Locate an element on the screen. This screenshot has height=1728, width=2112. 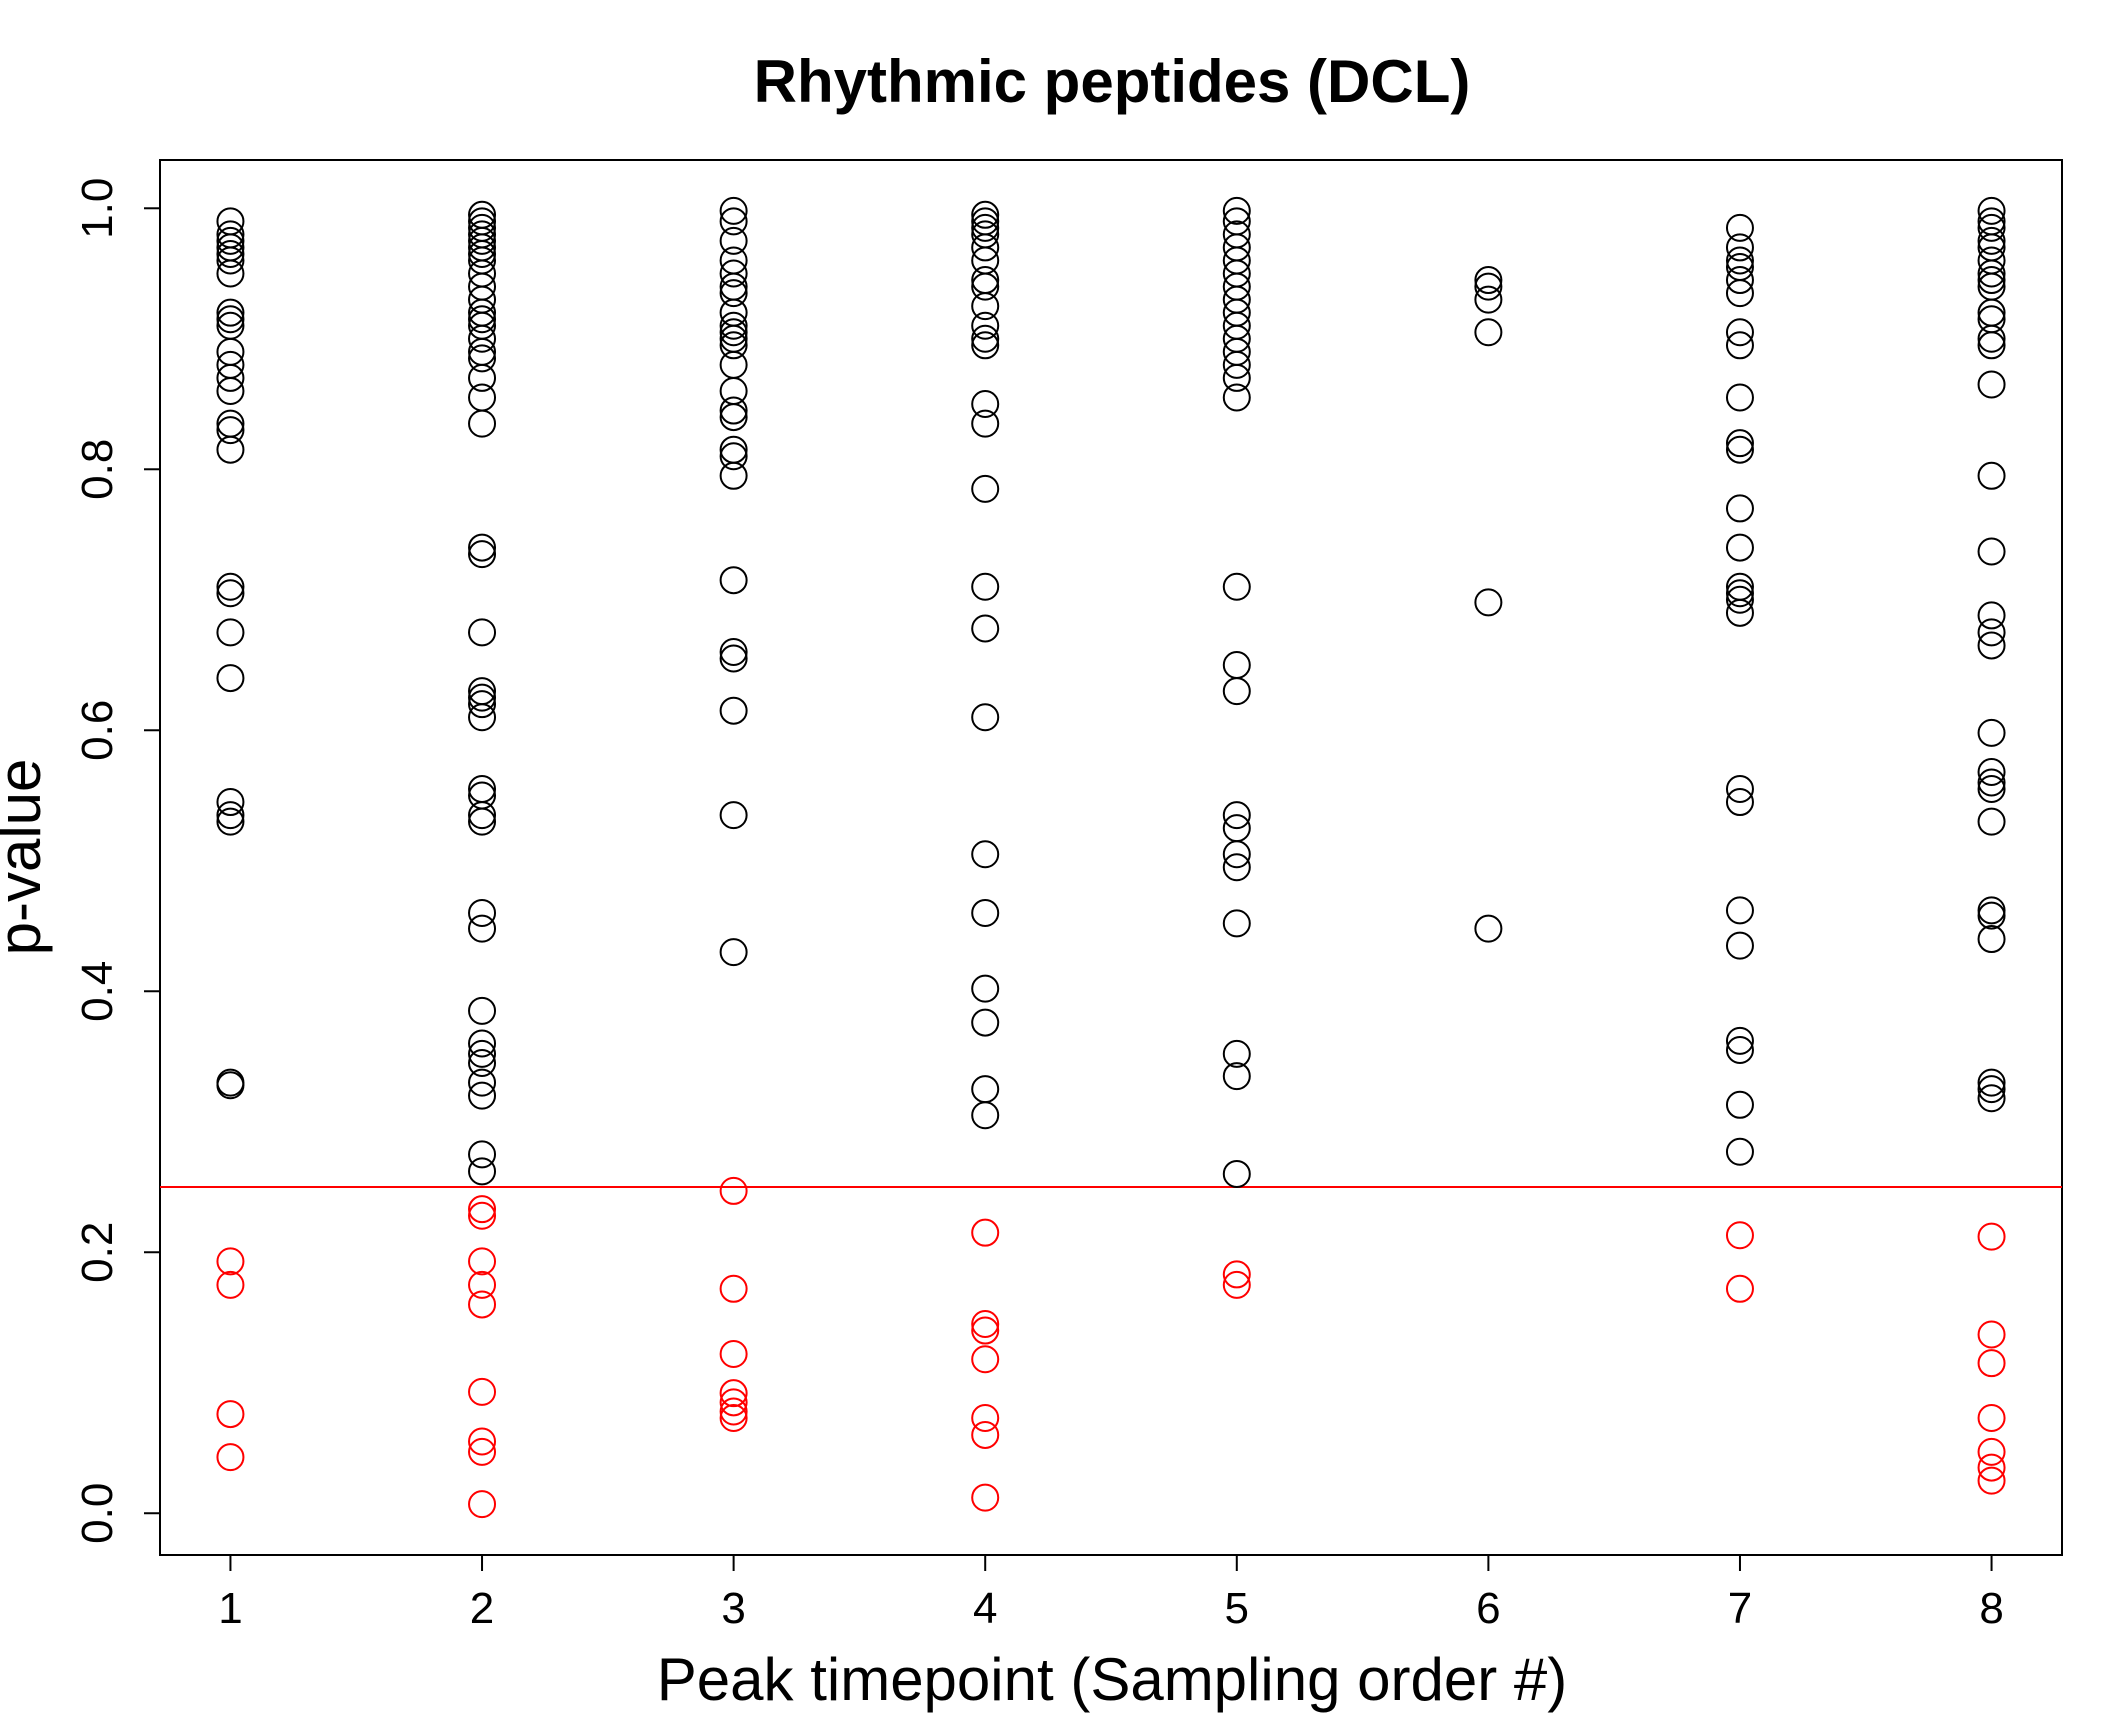
y-tick-label: 0.6 is located at coordinates (97, 730).